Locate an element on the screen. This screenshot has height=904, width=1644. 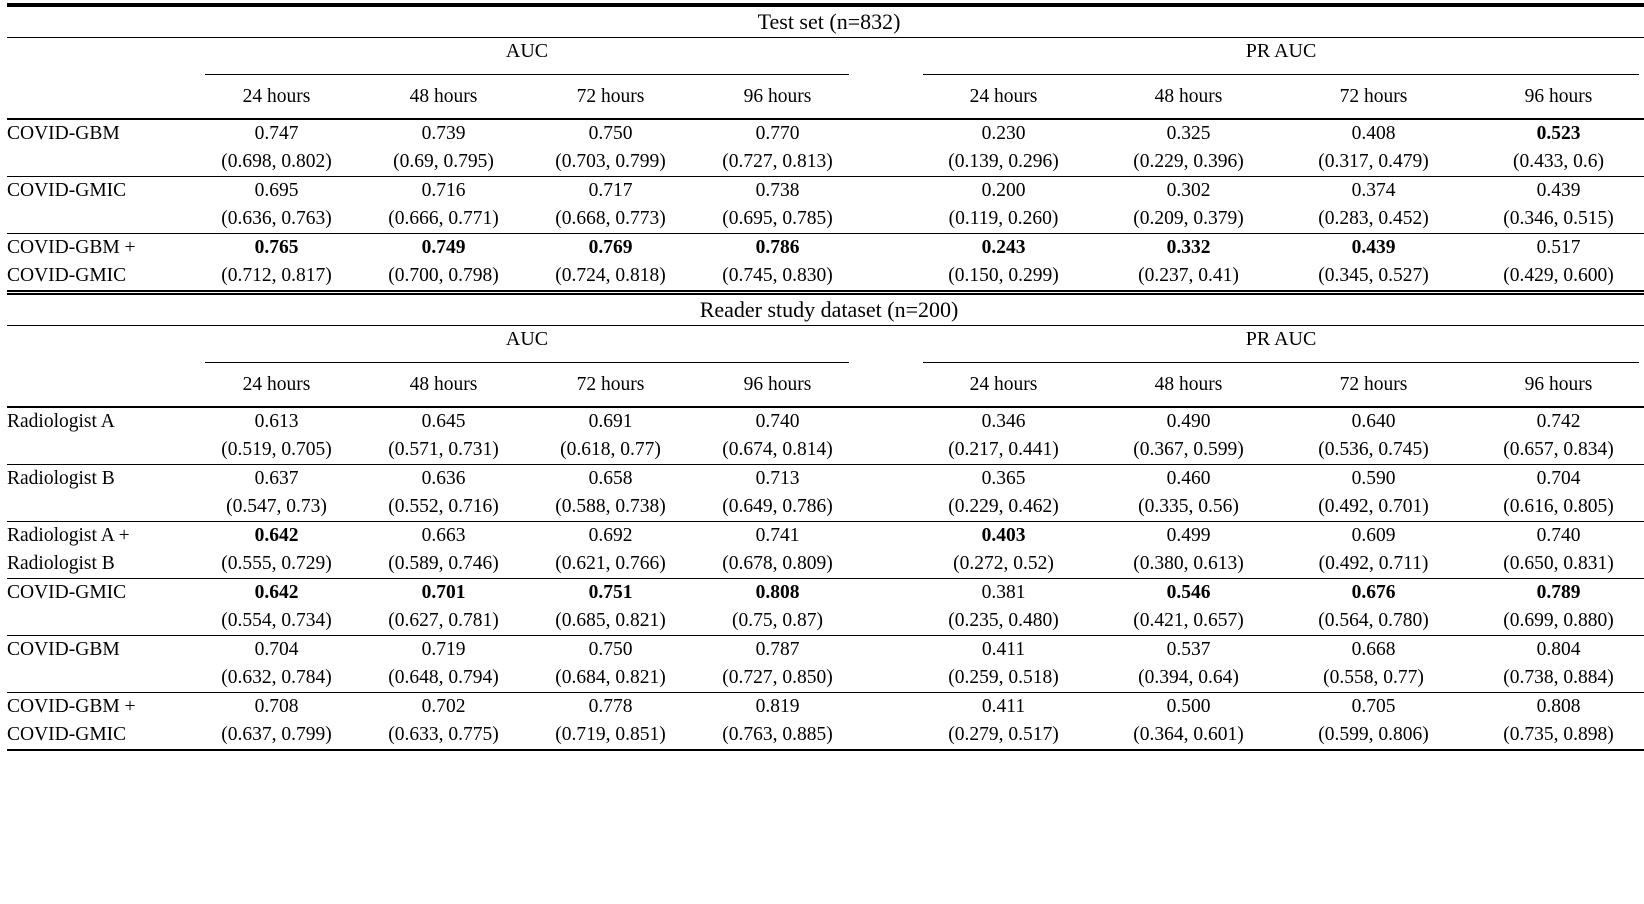
metric-cell: 0.490 (0.367, 0.599) is located at coordinates (1188, 435).